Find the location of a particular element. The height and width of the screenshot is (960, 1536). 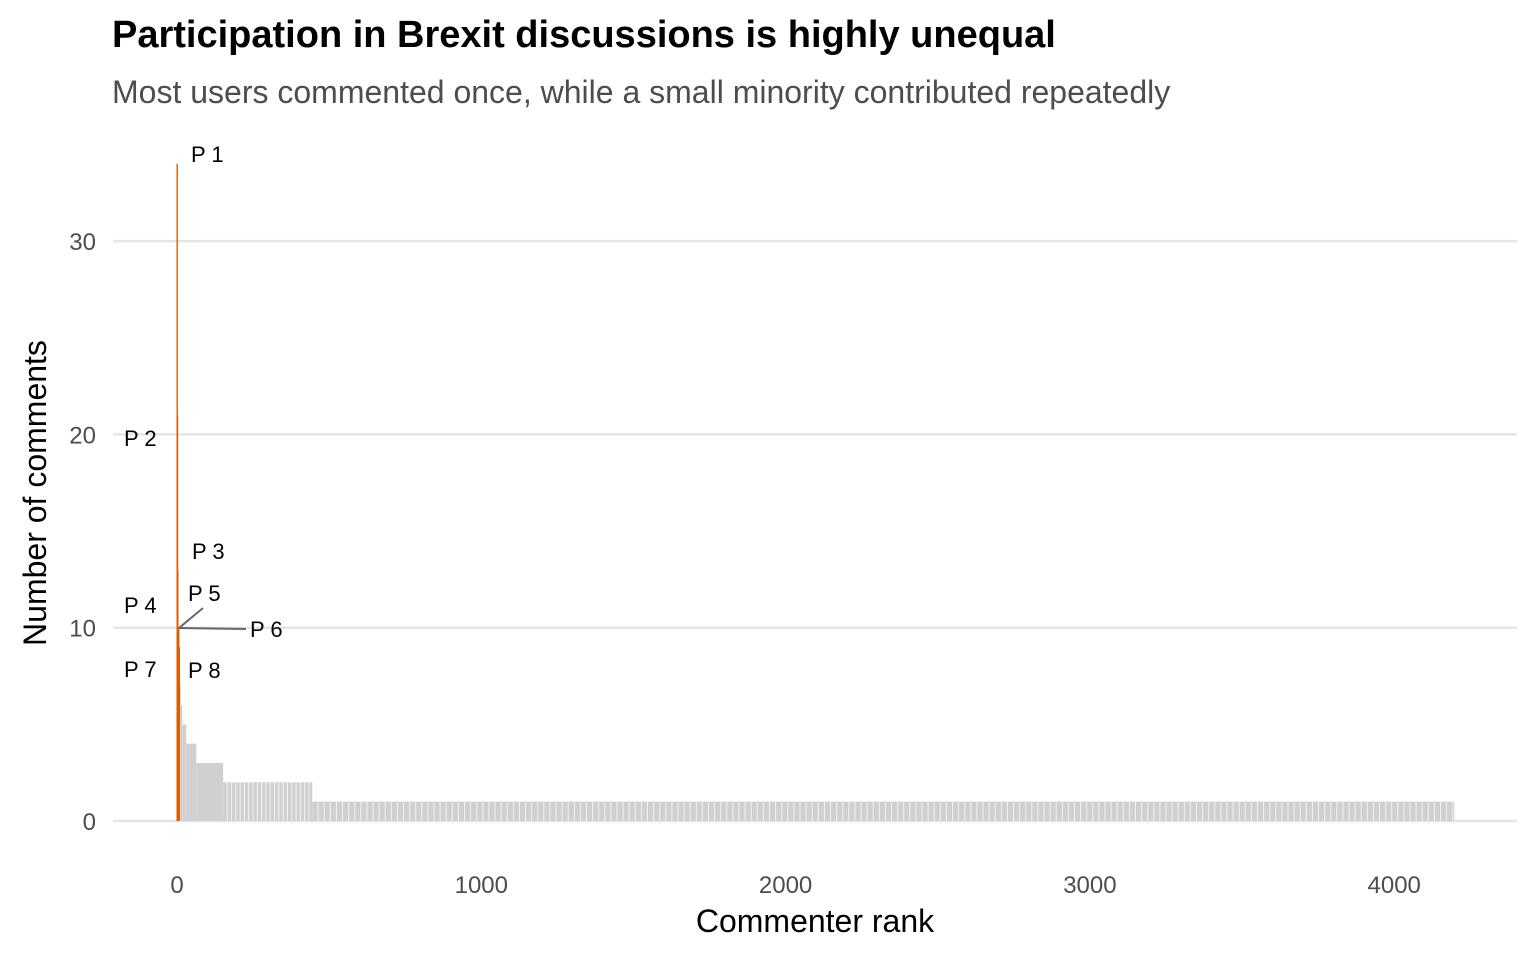

bar-p8 is located at coordinates (179, 734).